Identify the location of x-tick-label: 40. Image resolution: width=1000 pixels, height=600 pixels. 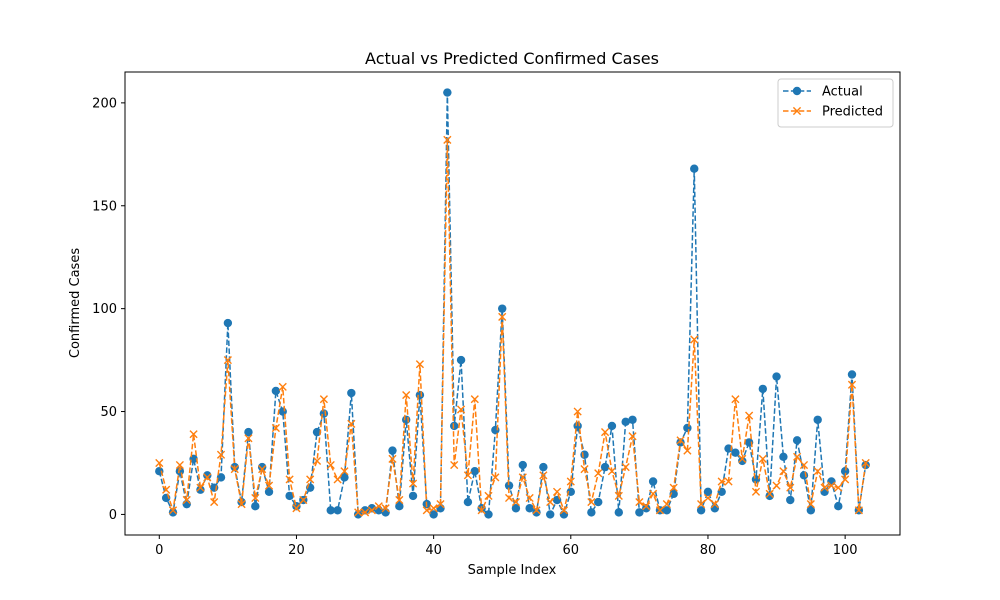
(433, 550).